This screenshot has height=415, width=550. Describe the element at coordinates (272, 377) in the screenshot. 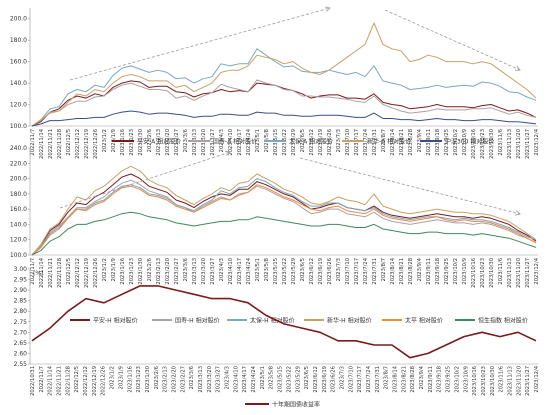

I see `x-tick-label: 2023/5/8` at that location.